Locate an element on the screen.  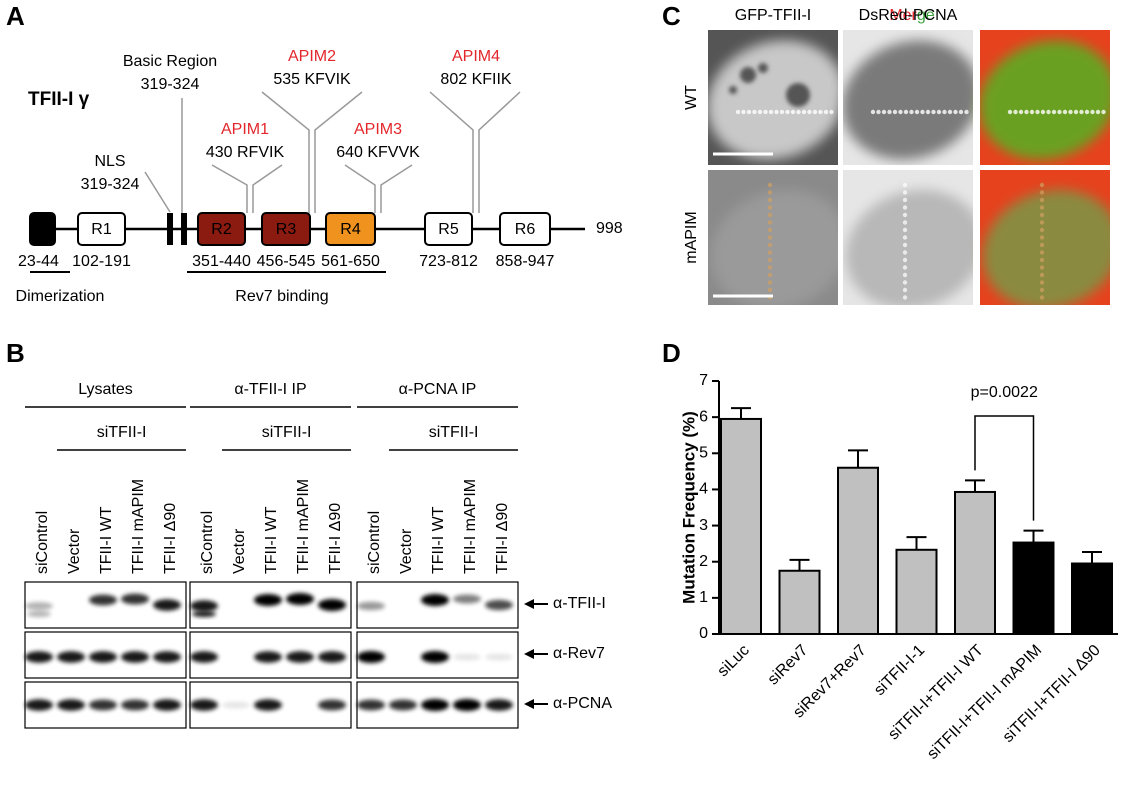
domain-range: 561-650 is located at coordinates (350, 261).